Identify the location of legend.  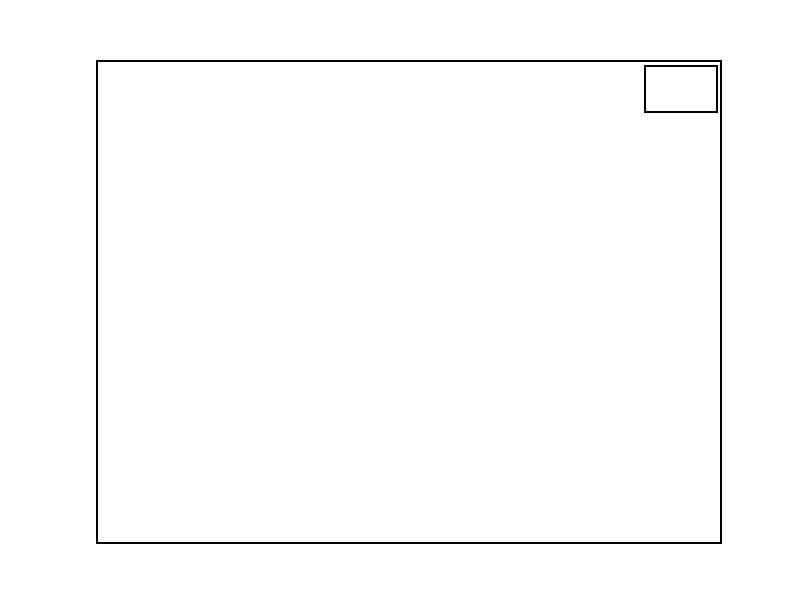
(681, 89).